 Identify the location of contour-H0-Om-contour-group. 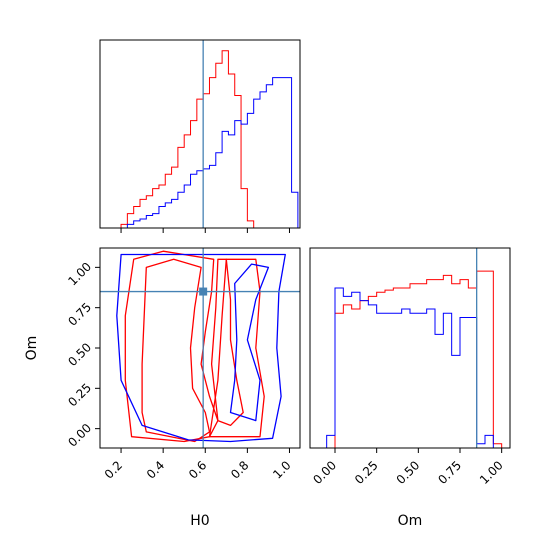
(201, 346).